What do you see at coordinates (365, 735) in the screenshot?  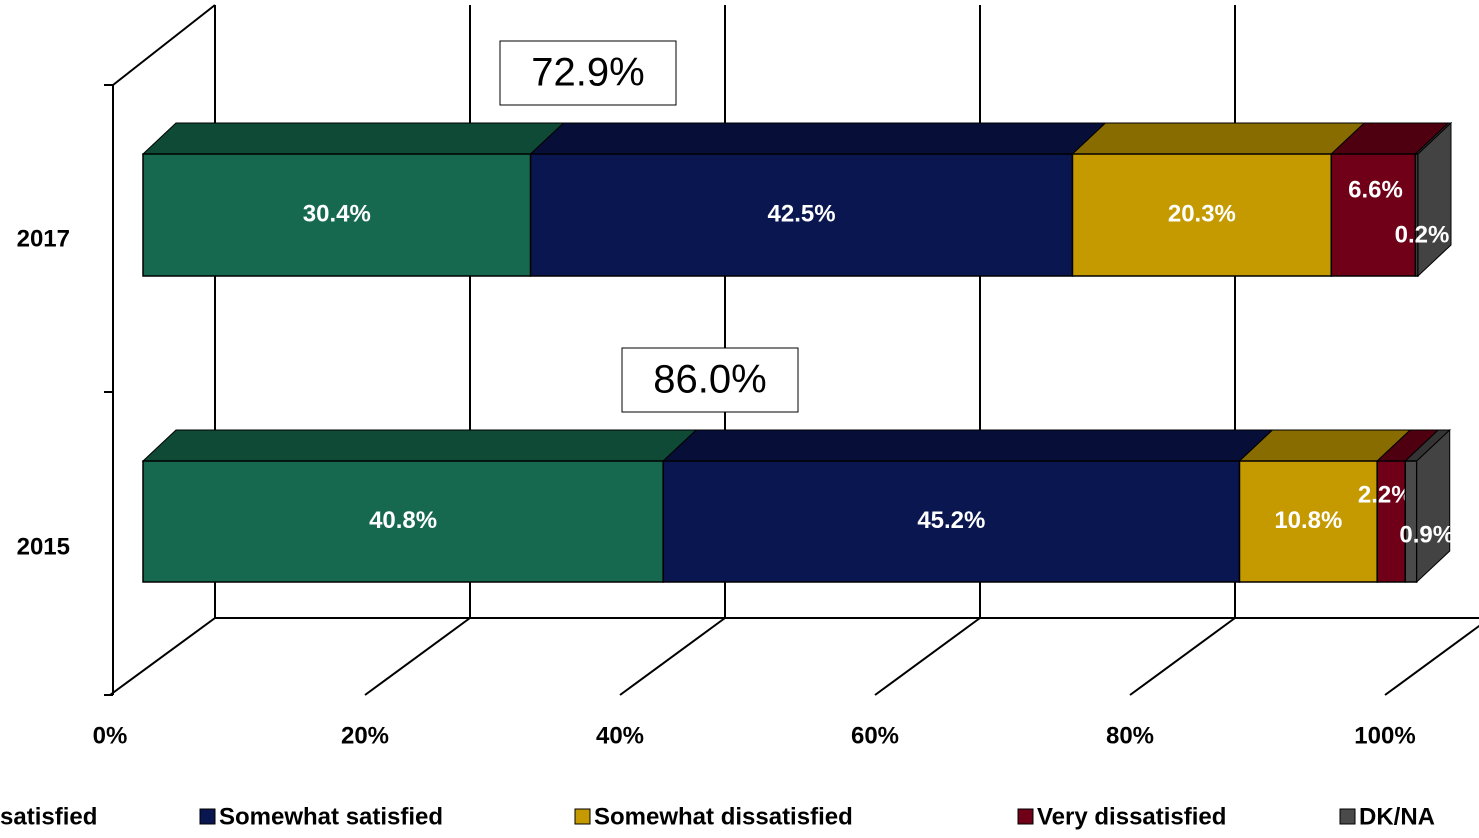 I see `x-tick-label: 20%` at bounding box center [365, 735].